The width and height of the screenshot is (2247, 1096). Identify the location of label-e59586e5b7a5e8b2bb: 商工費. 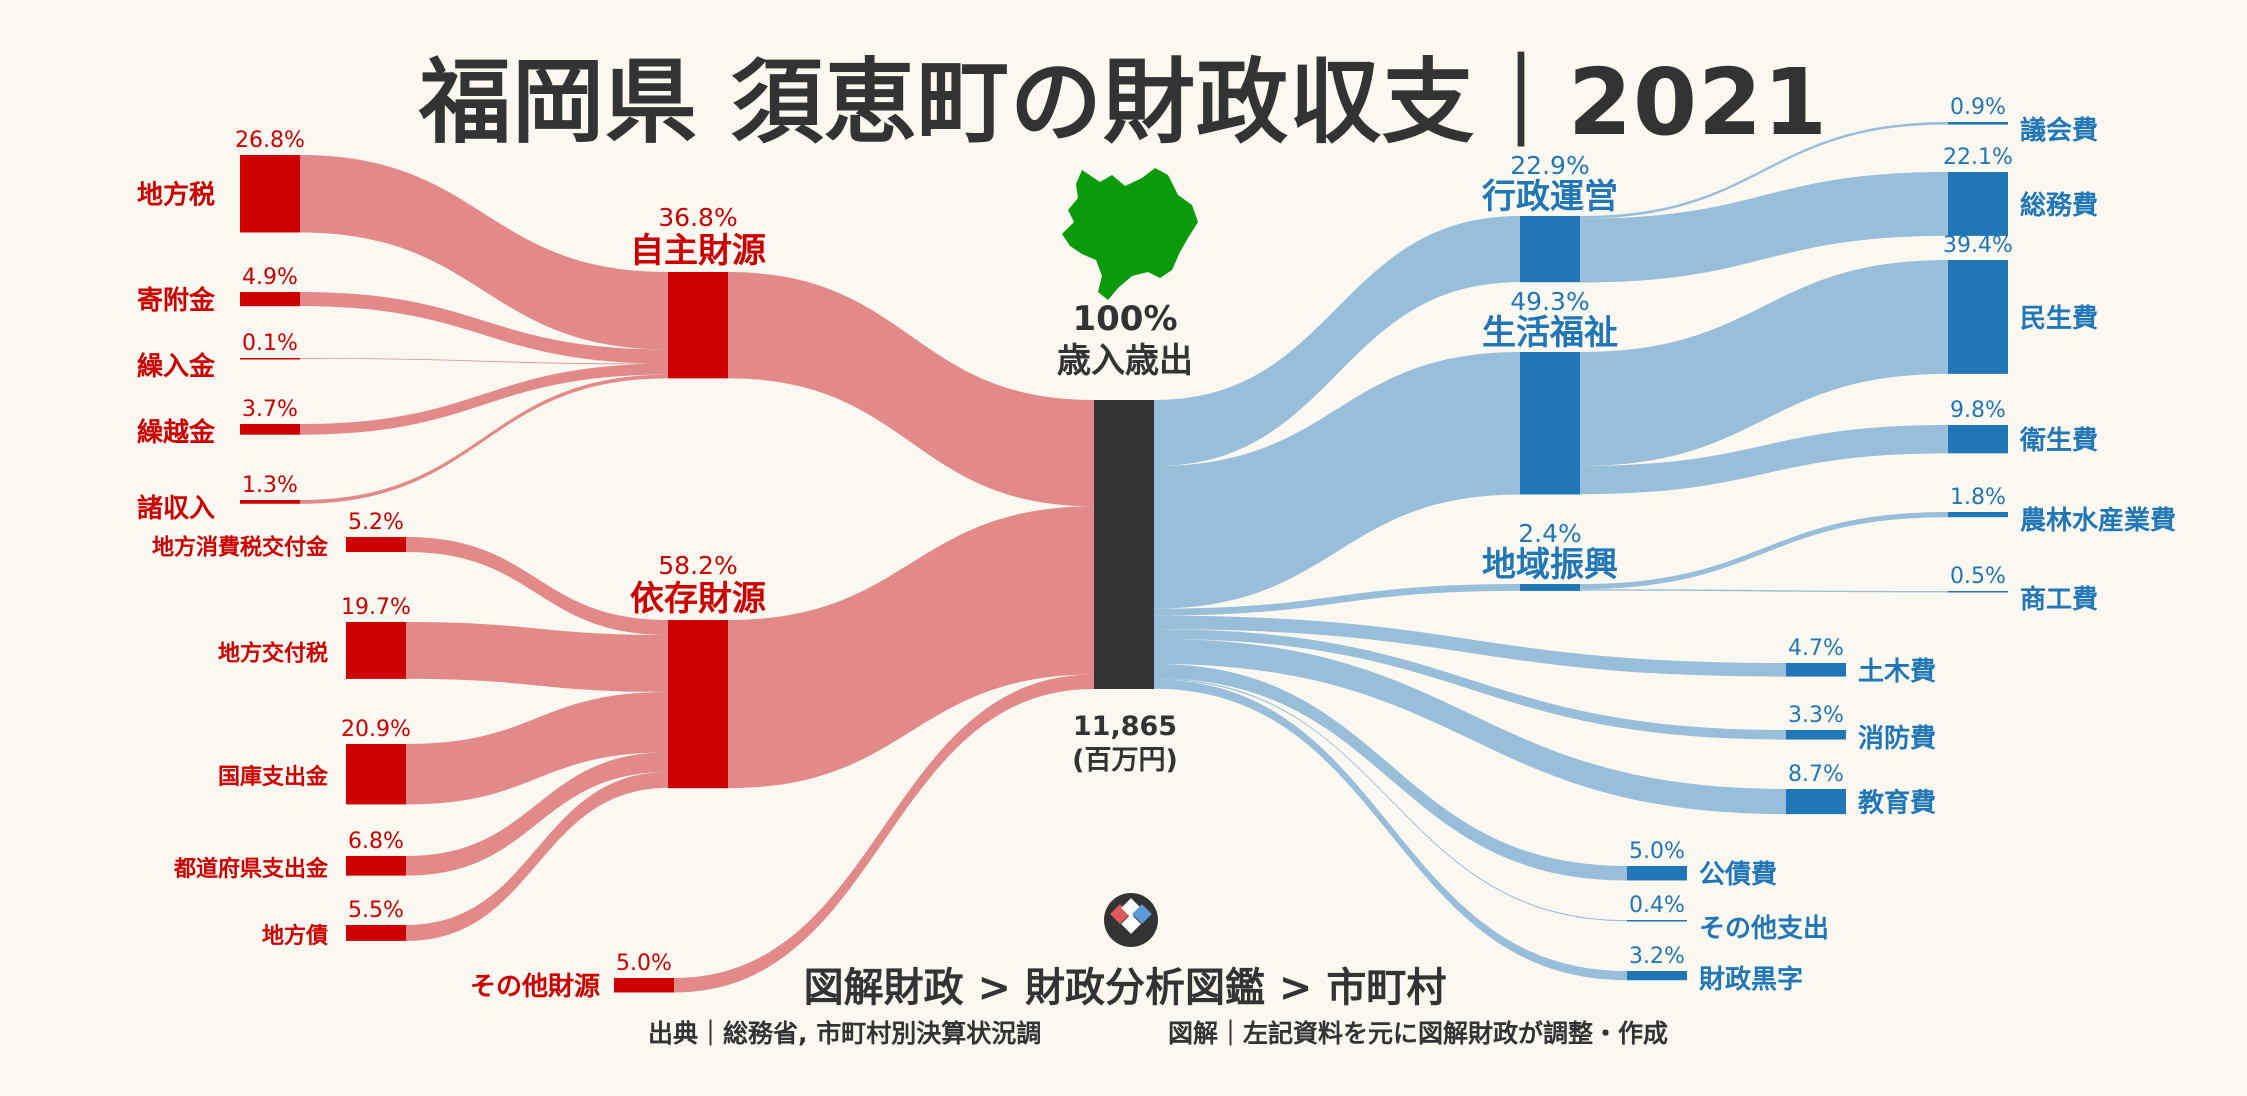
(2059, 599).